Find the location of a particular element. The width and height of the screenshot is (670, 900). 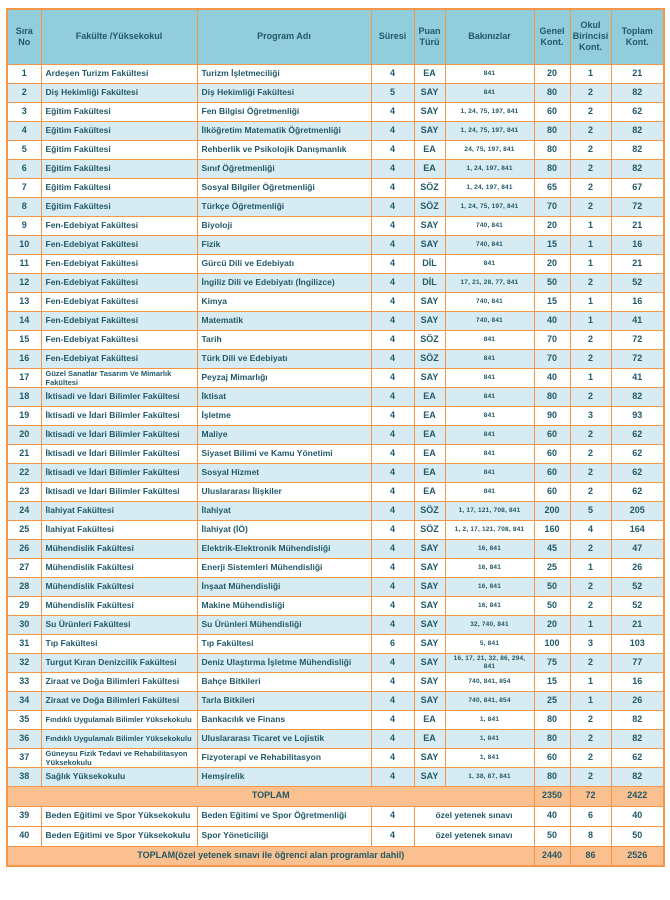

cell-total-quota: 26 is located at coordinates (637, 567).